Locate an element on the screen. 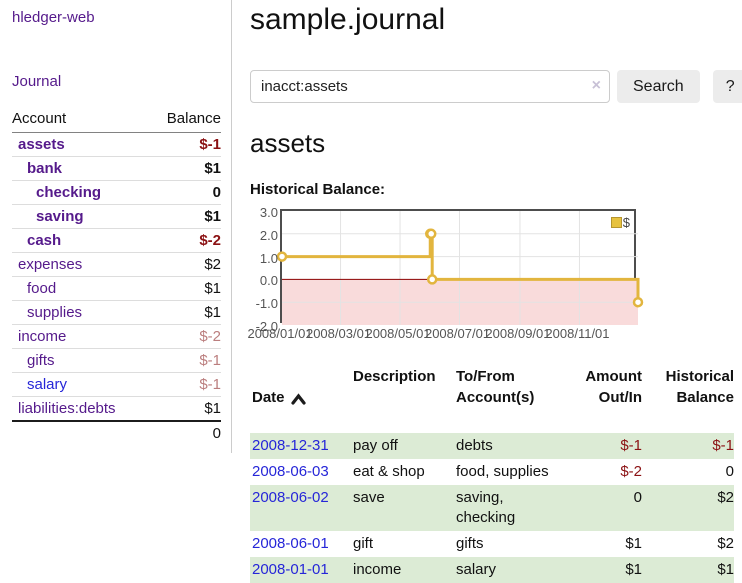 The image size is (742, 583). chart-canvas is located at coordinates (460, 268).